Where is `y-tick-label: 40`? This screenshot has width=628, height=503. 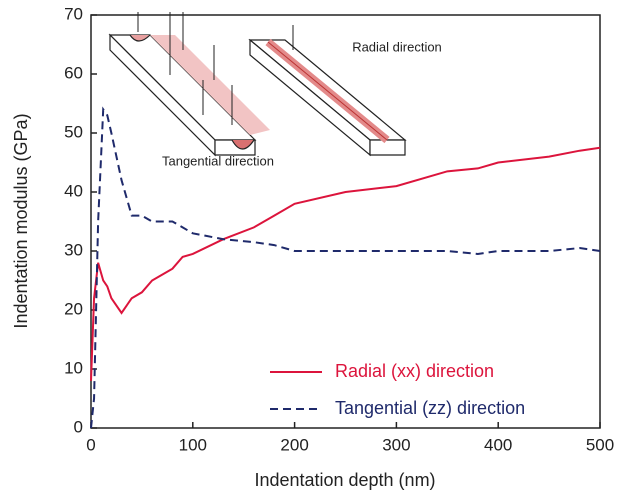
y-tick-label: 40 is located at coordinates (73, 190).